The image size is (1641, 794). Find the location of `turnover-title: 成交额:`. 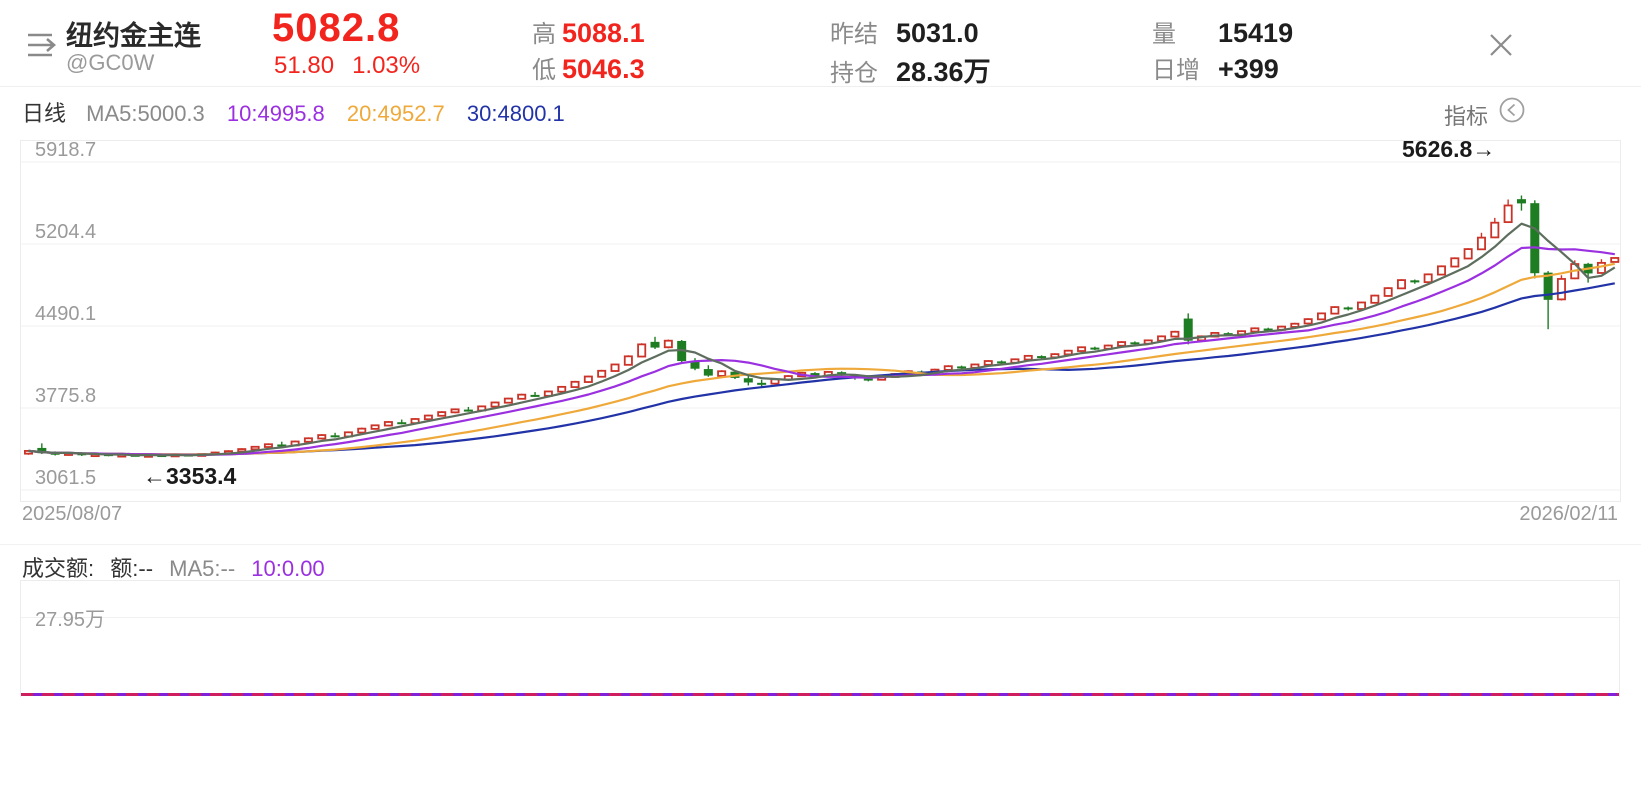

turnover-title: 成交额: is located at coordinates (58, 568).